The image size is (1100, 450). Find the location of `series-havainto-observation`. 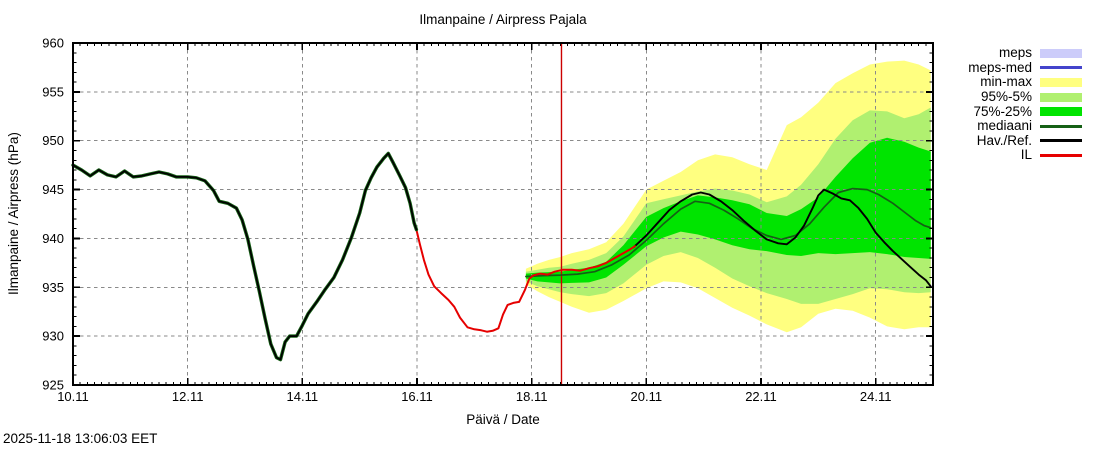

series-havainto-observation is located at coordinates (245, 256).